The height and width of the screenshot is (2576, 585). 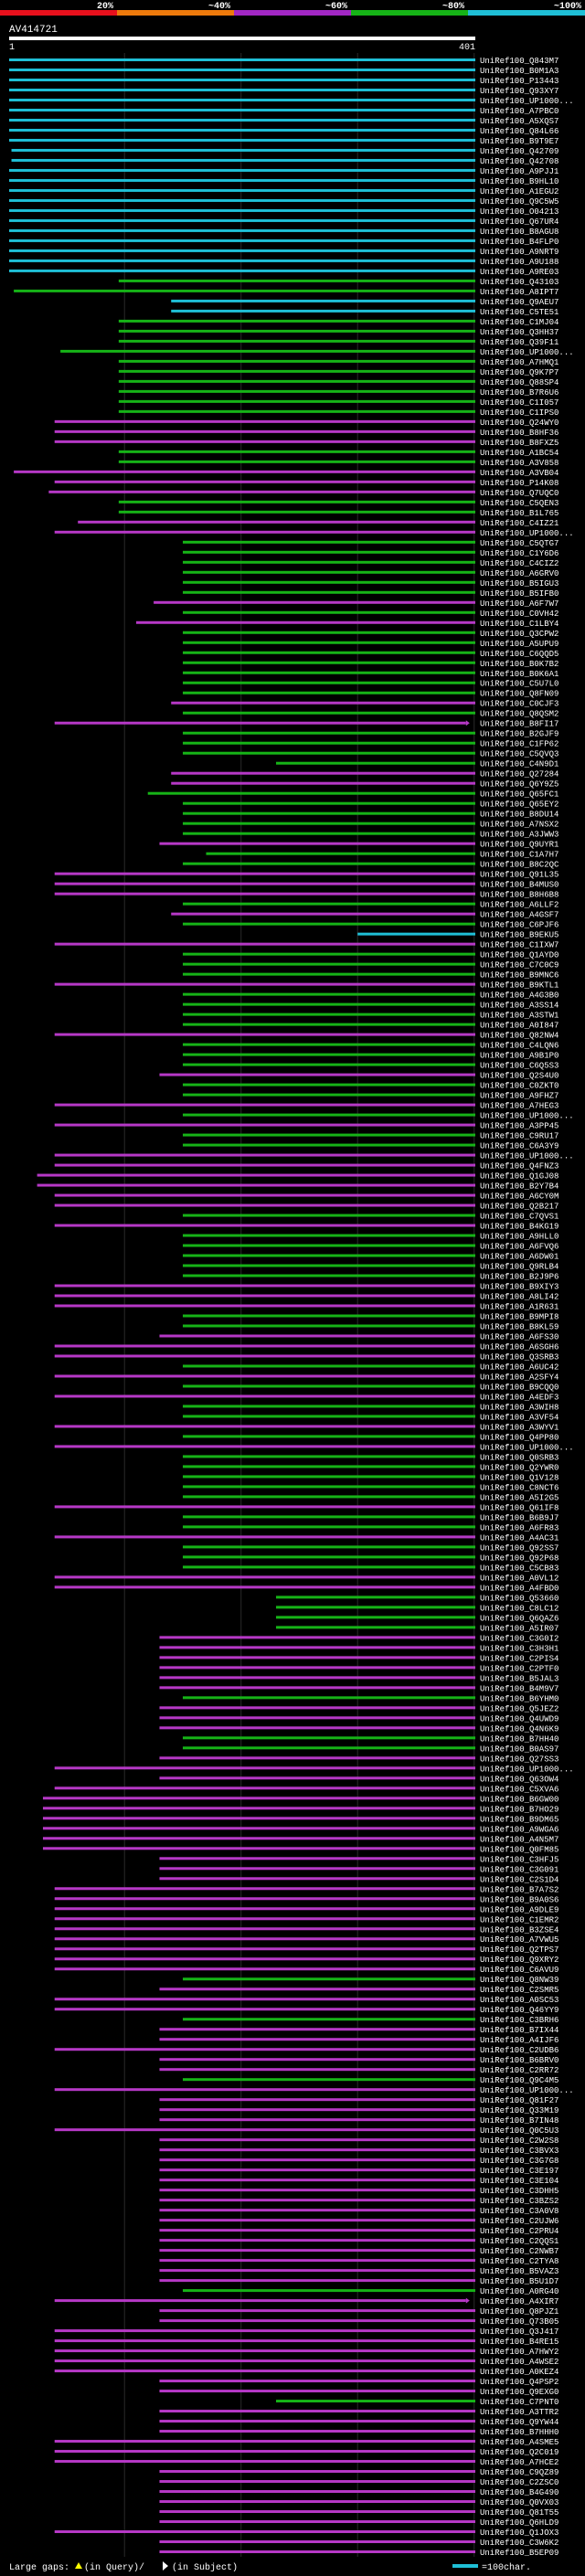 What do you see at coordinates (300, 1799) in the screenshot?
I see `hit-row: UniRef100_B6GW00` at bounding box center [300, 1799].